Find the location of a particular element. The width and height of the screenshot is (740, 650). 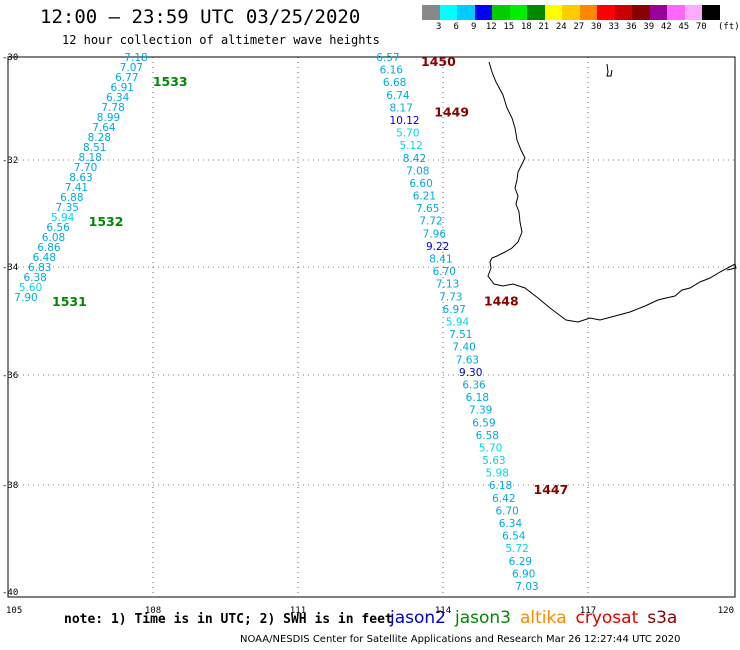

island-outline is located at coordinates (609, 70).